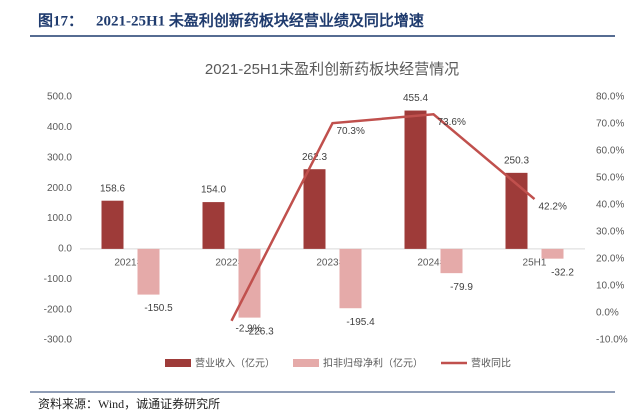 The height and width of the screenshot is (413, 640). Describe the element at coordinates (351, 131) in the screenshot. I see `data-label: 70.3%` at that location.